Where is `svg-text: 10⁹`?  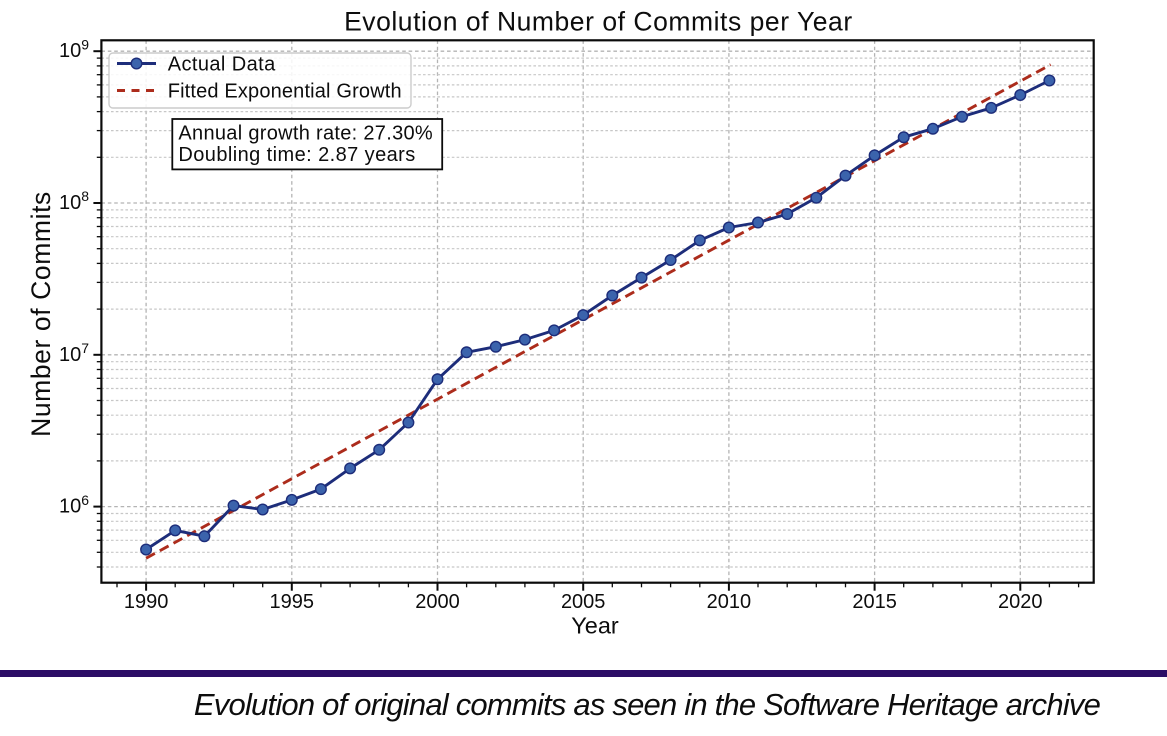 svg-text: 10⁹ is located at coordinates (74, 49).